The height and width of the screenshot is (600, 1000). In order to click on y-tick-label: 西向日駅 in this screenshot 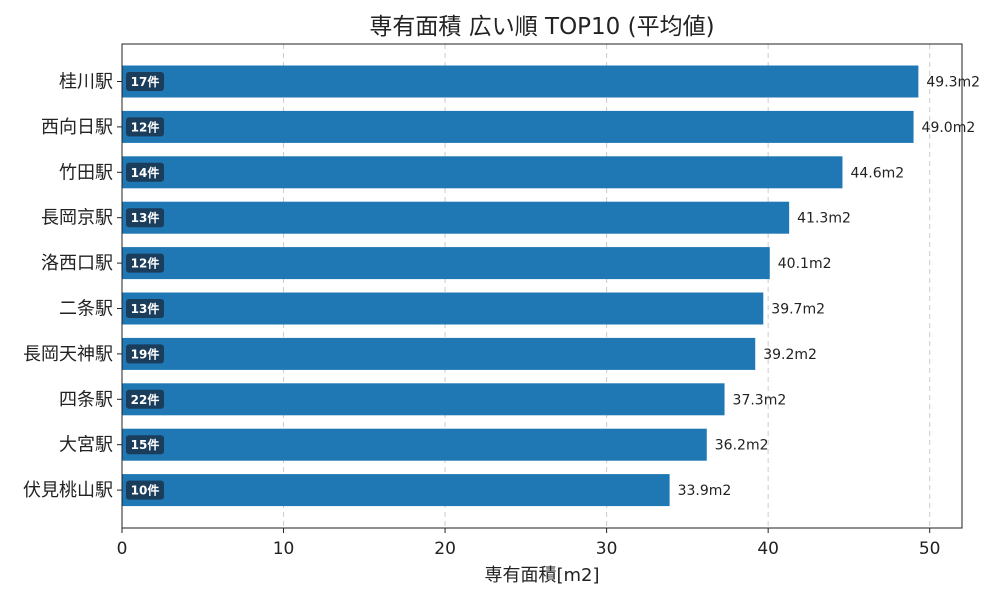, I will do `click(77, 127)`.